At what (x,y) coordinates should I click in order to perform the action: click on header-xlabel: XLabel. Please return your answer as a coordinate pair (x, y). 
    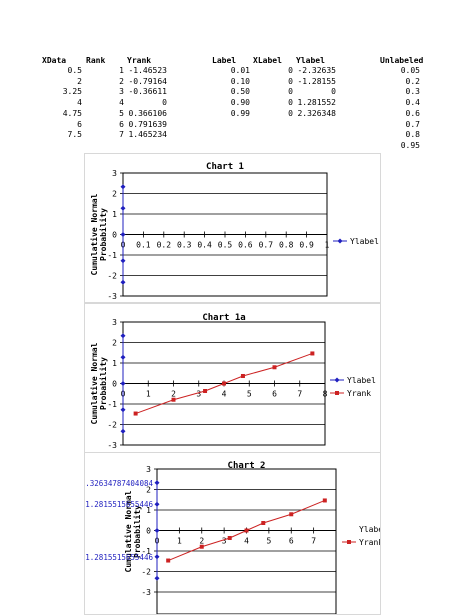
    Looking at the image, I should click on (267, 60).